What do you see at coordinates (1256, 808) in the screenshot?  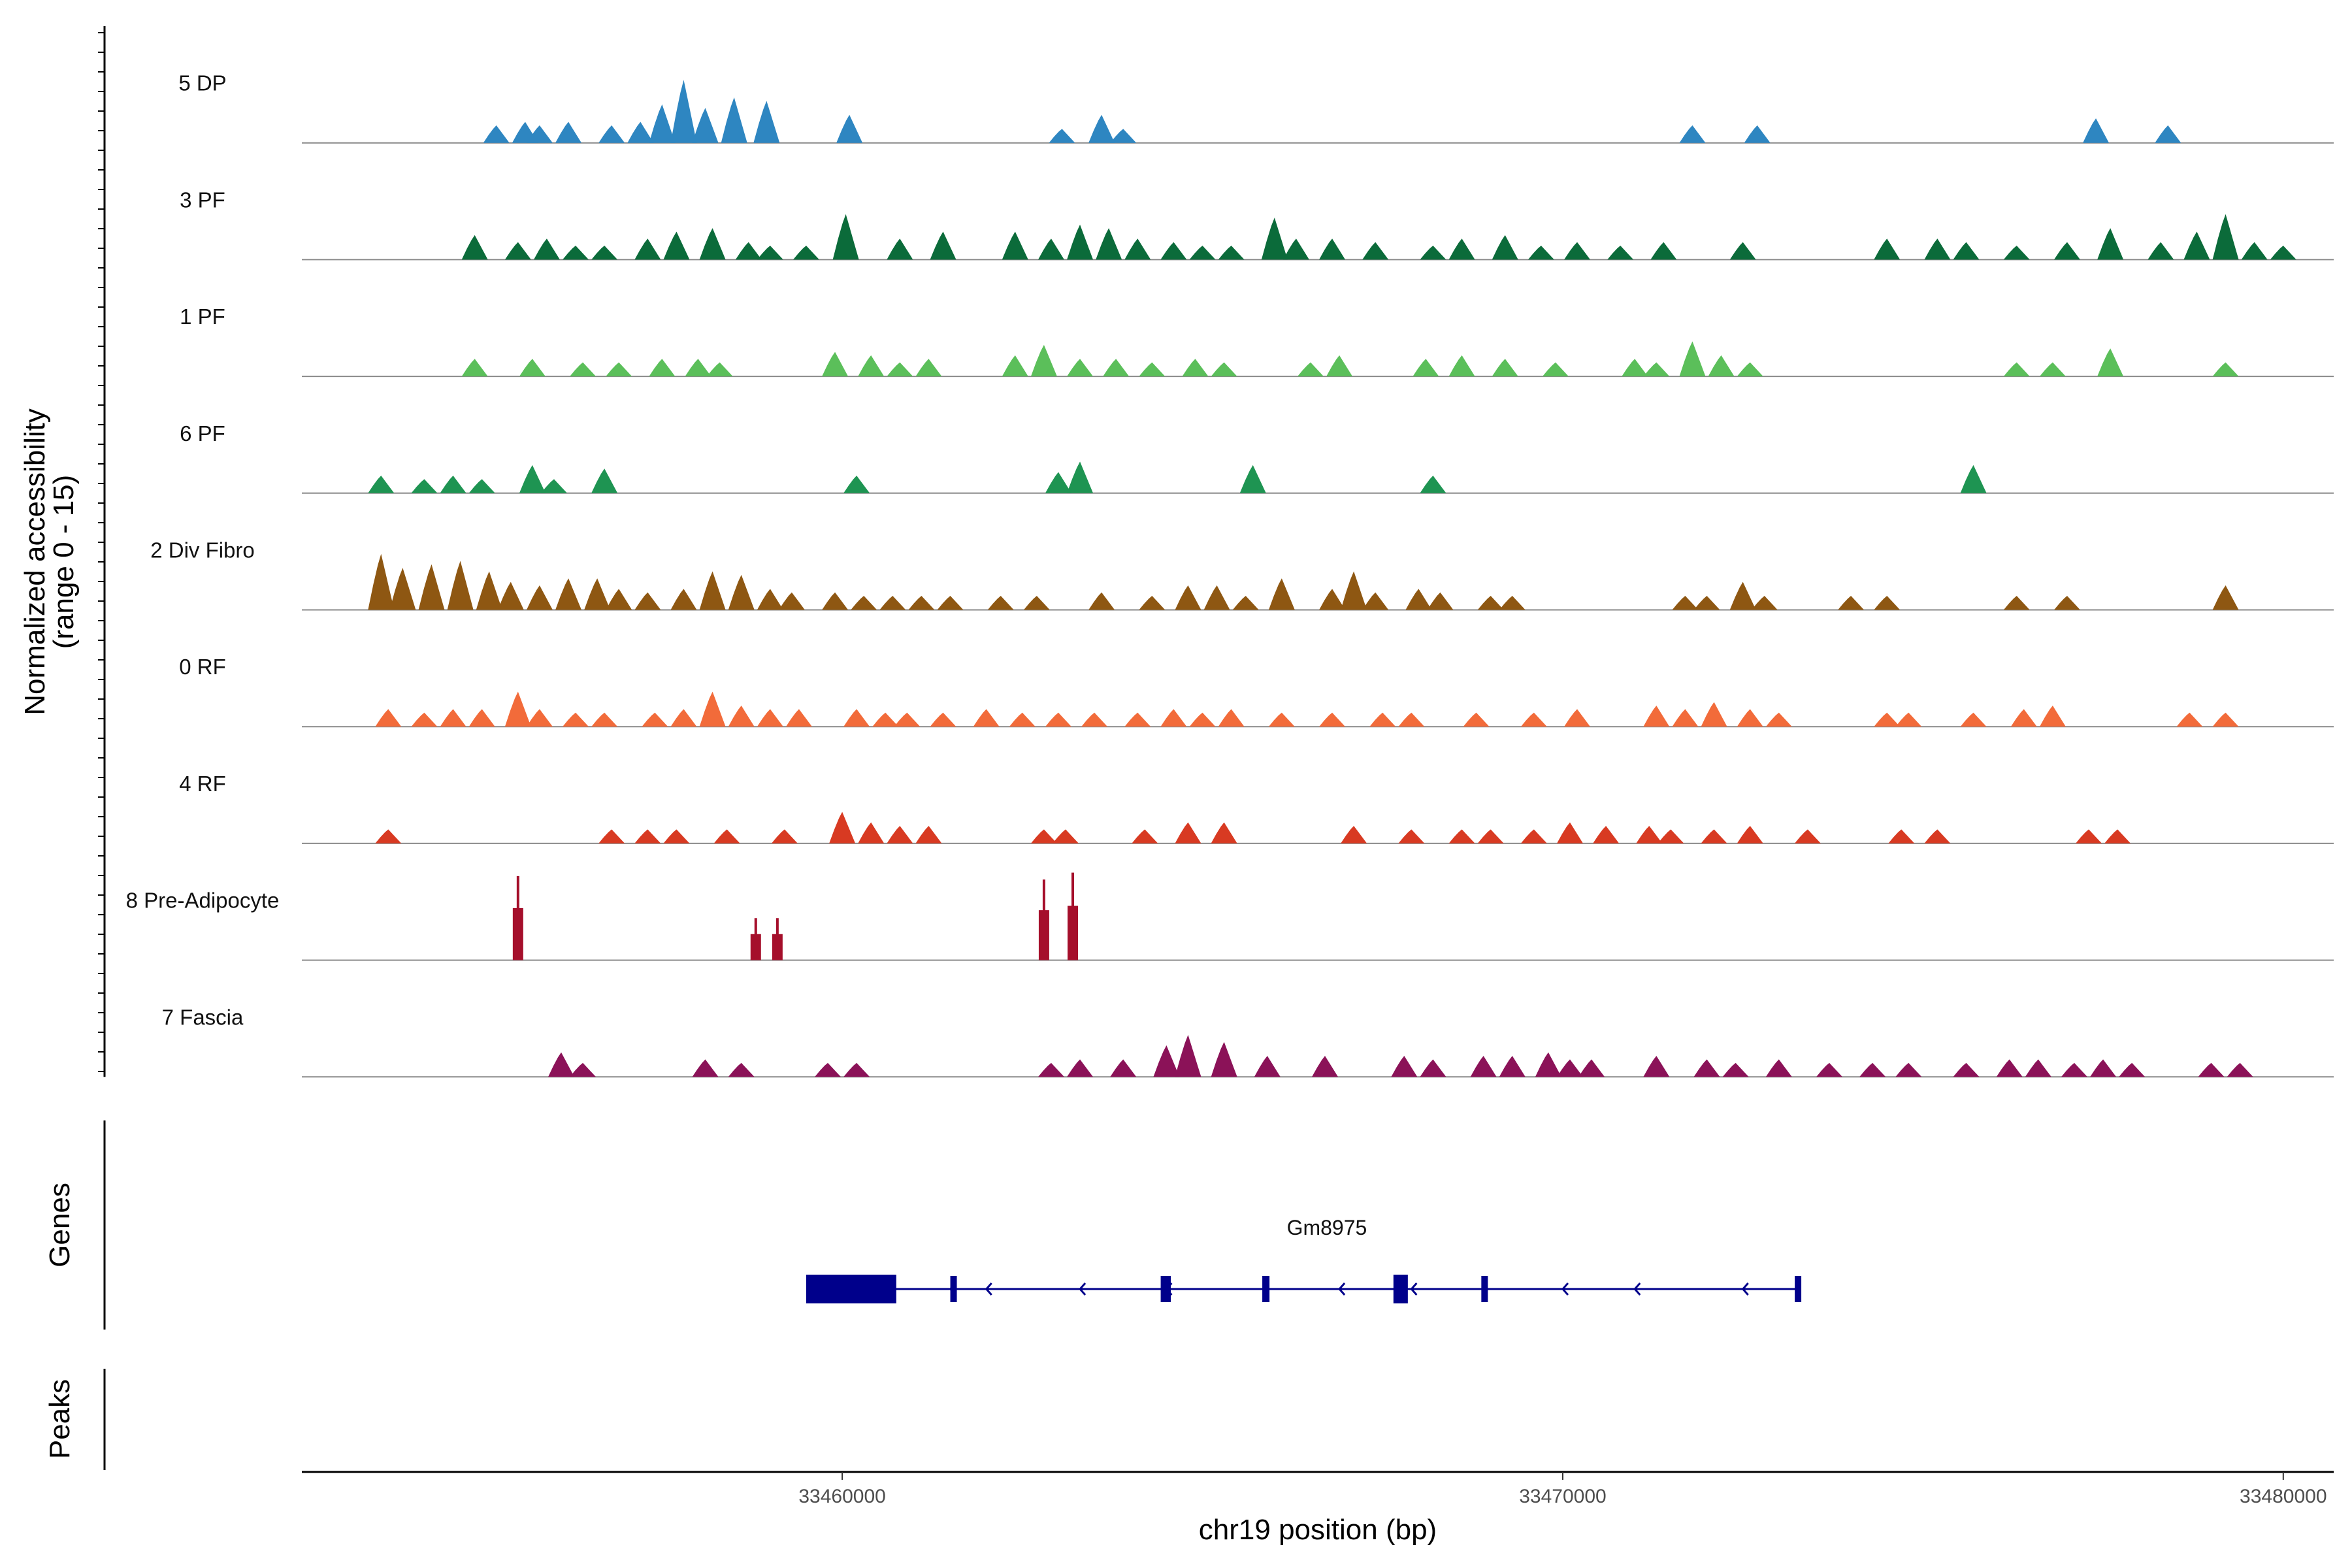 I see `track-4-rf: 4 RF` at bounding box center [1256, 808].